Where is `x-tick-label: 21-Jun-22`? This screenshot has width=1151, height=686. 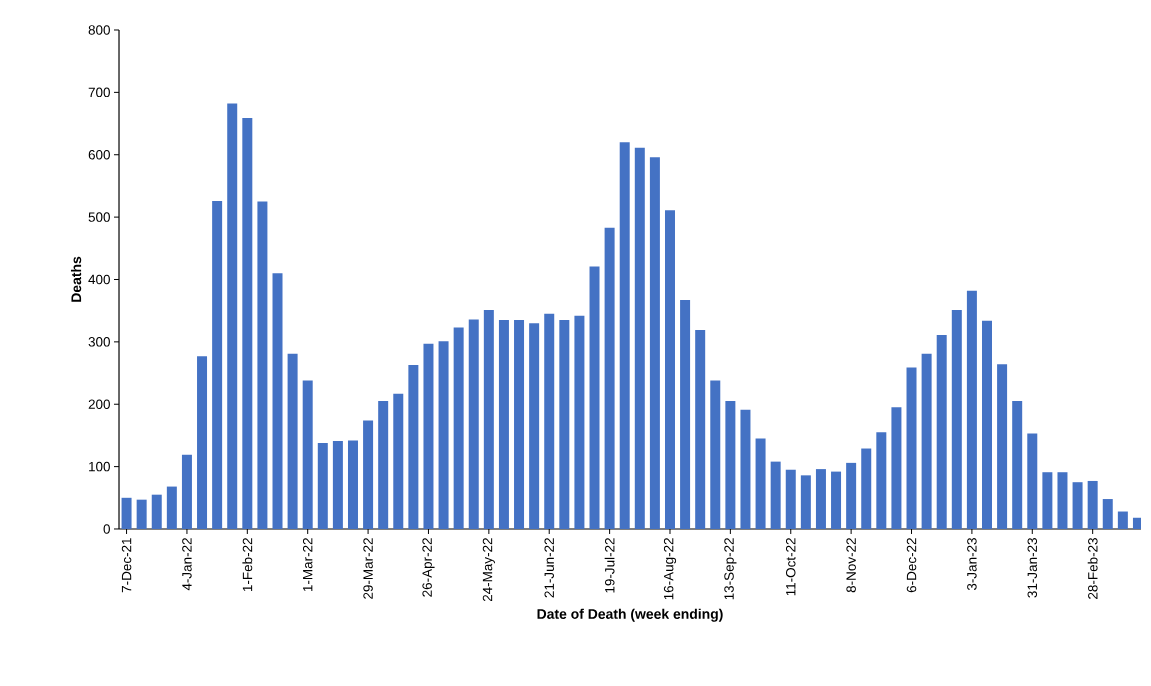 x-tick-label: 21-Jun-22 is located at coordinates (549, 568).